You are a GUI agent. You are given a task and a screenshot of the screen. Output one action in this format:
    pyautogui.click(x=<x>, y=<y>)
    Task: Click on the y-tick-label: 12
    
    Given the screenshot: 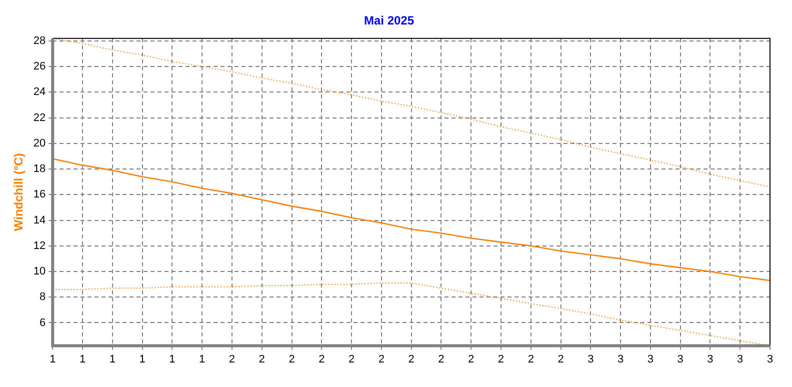 What is the action you would take?
    pyautogui.click(x=39, y=246)
    